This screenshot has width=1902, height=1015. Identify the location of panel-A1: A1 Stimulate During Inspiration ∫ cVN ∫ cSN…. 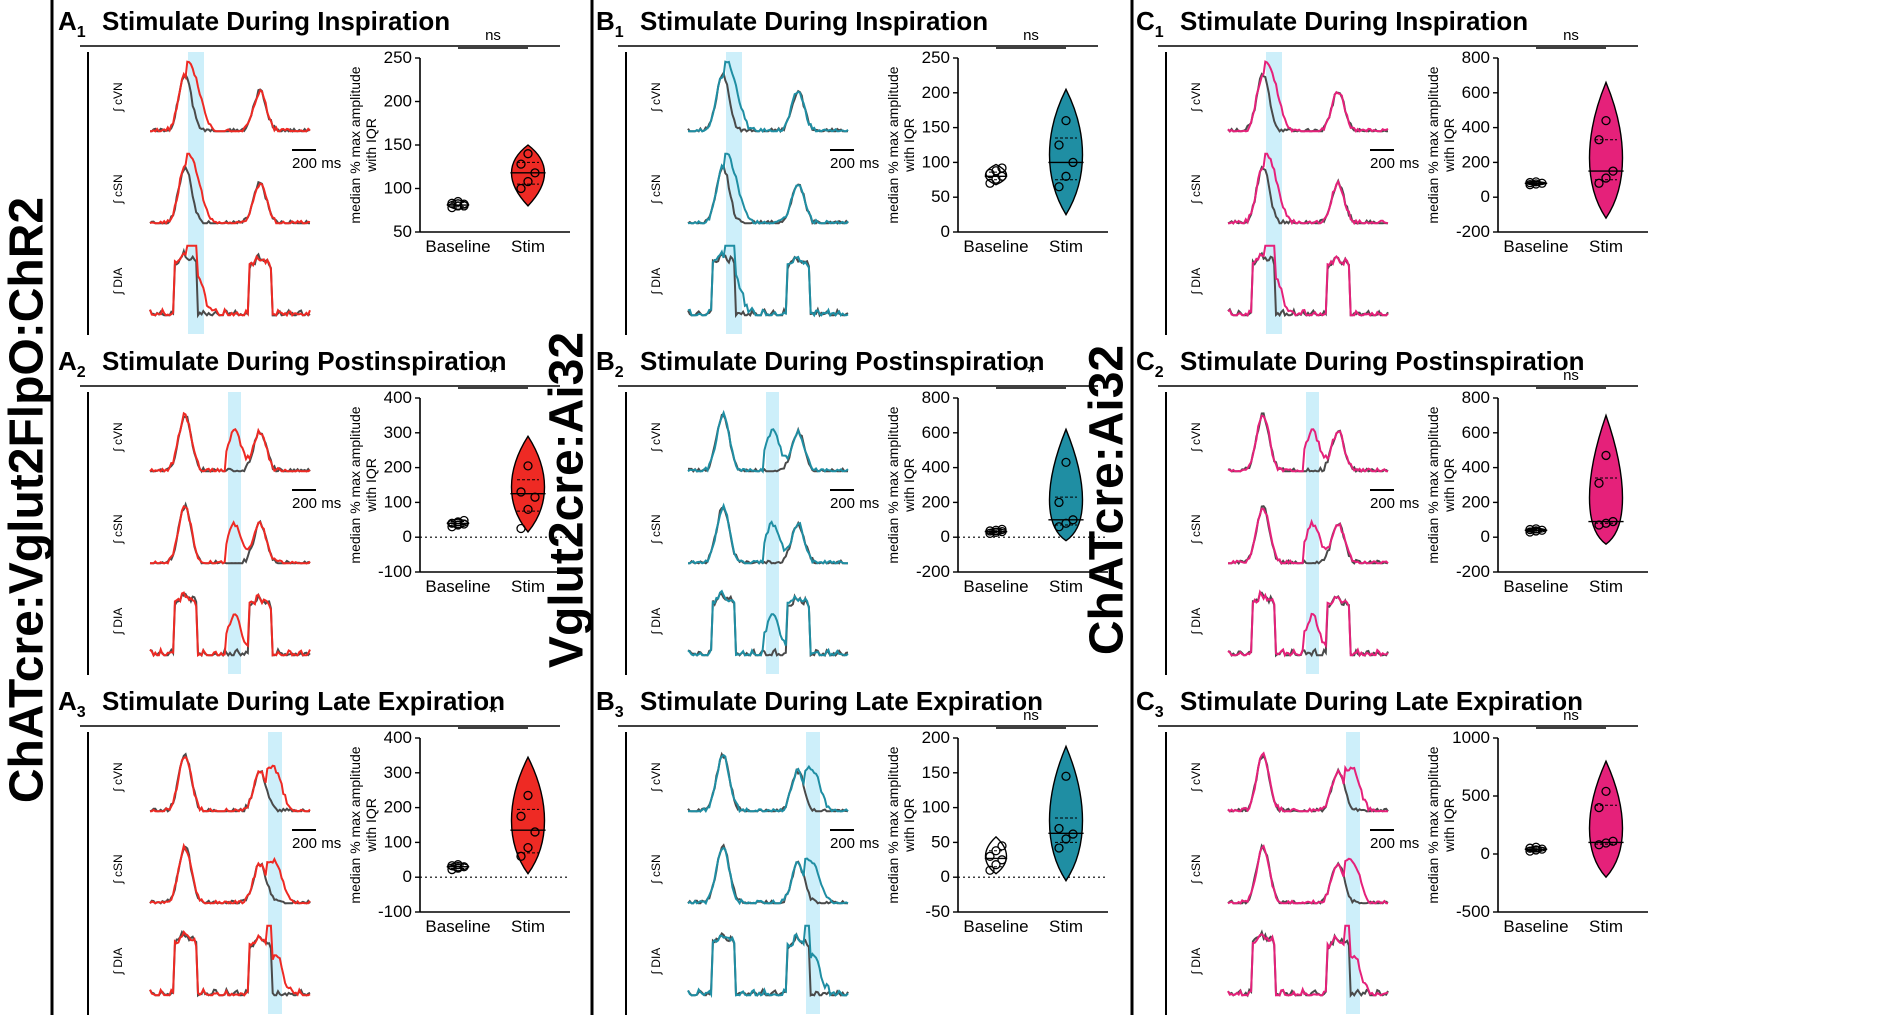
(314, 170).